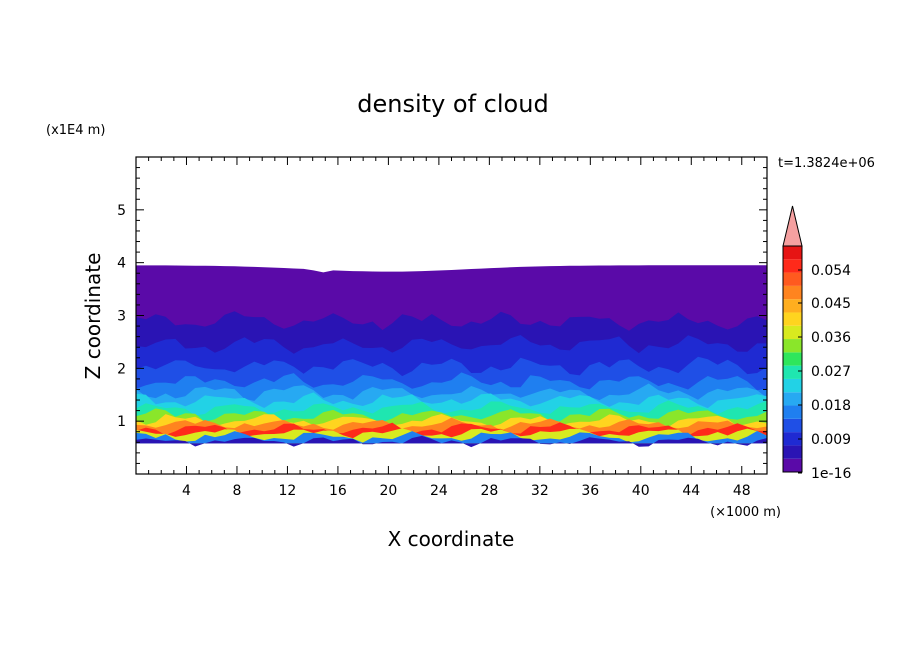 The image size is (904, 654). I want to click on x-tick-label: 44, so click(691, 491).